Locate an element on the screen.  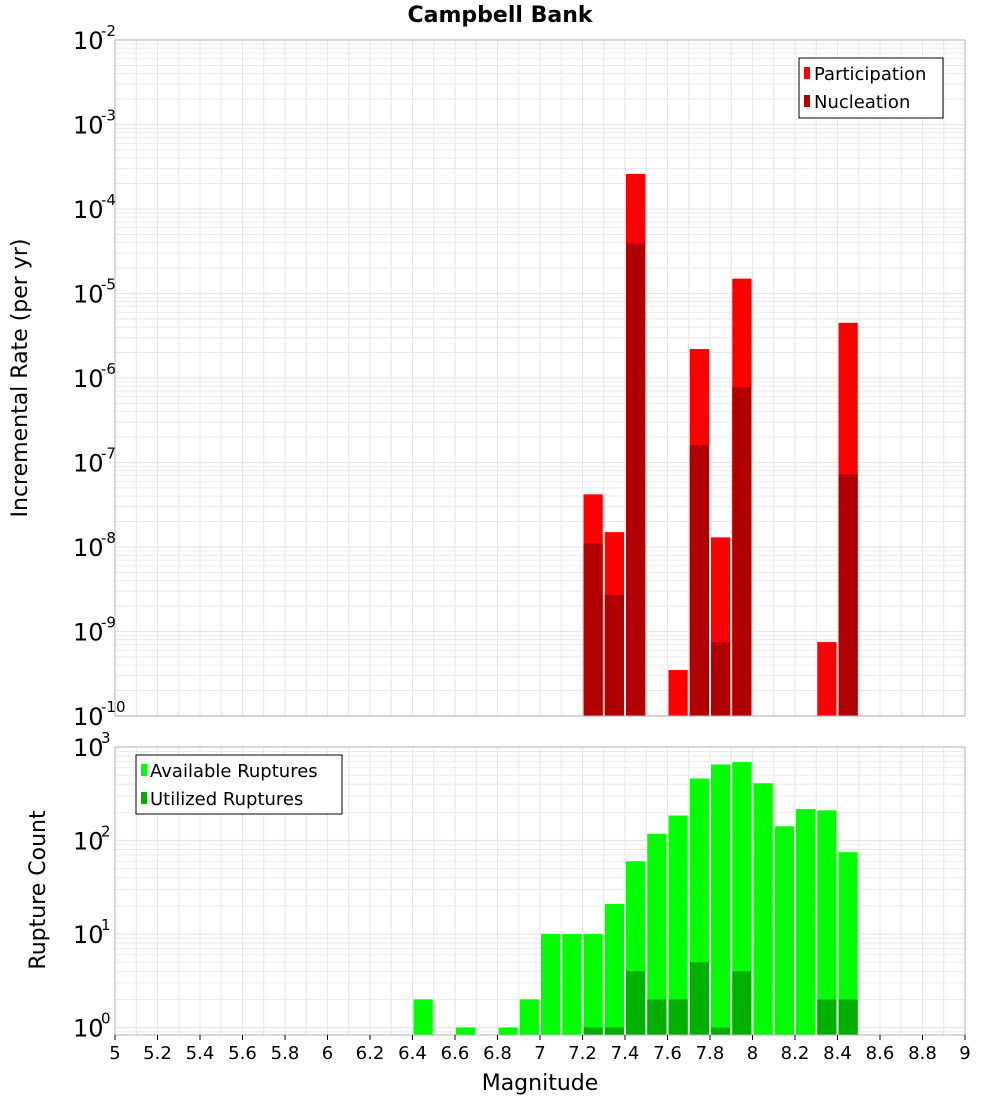
top-legend-box is located at coordinates (871, 88).